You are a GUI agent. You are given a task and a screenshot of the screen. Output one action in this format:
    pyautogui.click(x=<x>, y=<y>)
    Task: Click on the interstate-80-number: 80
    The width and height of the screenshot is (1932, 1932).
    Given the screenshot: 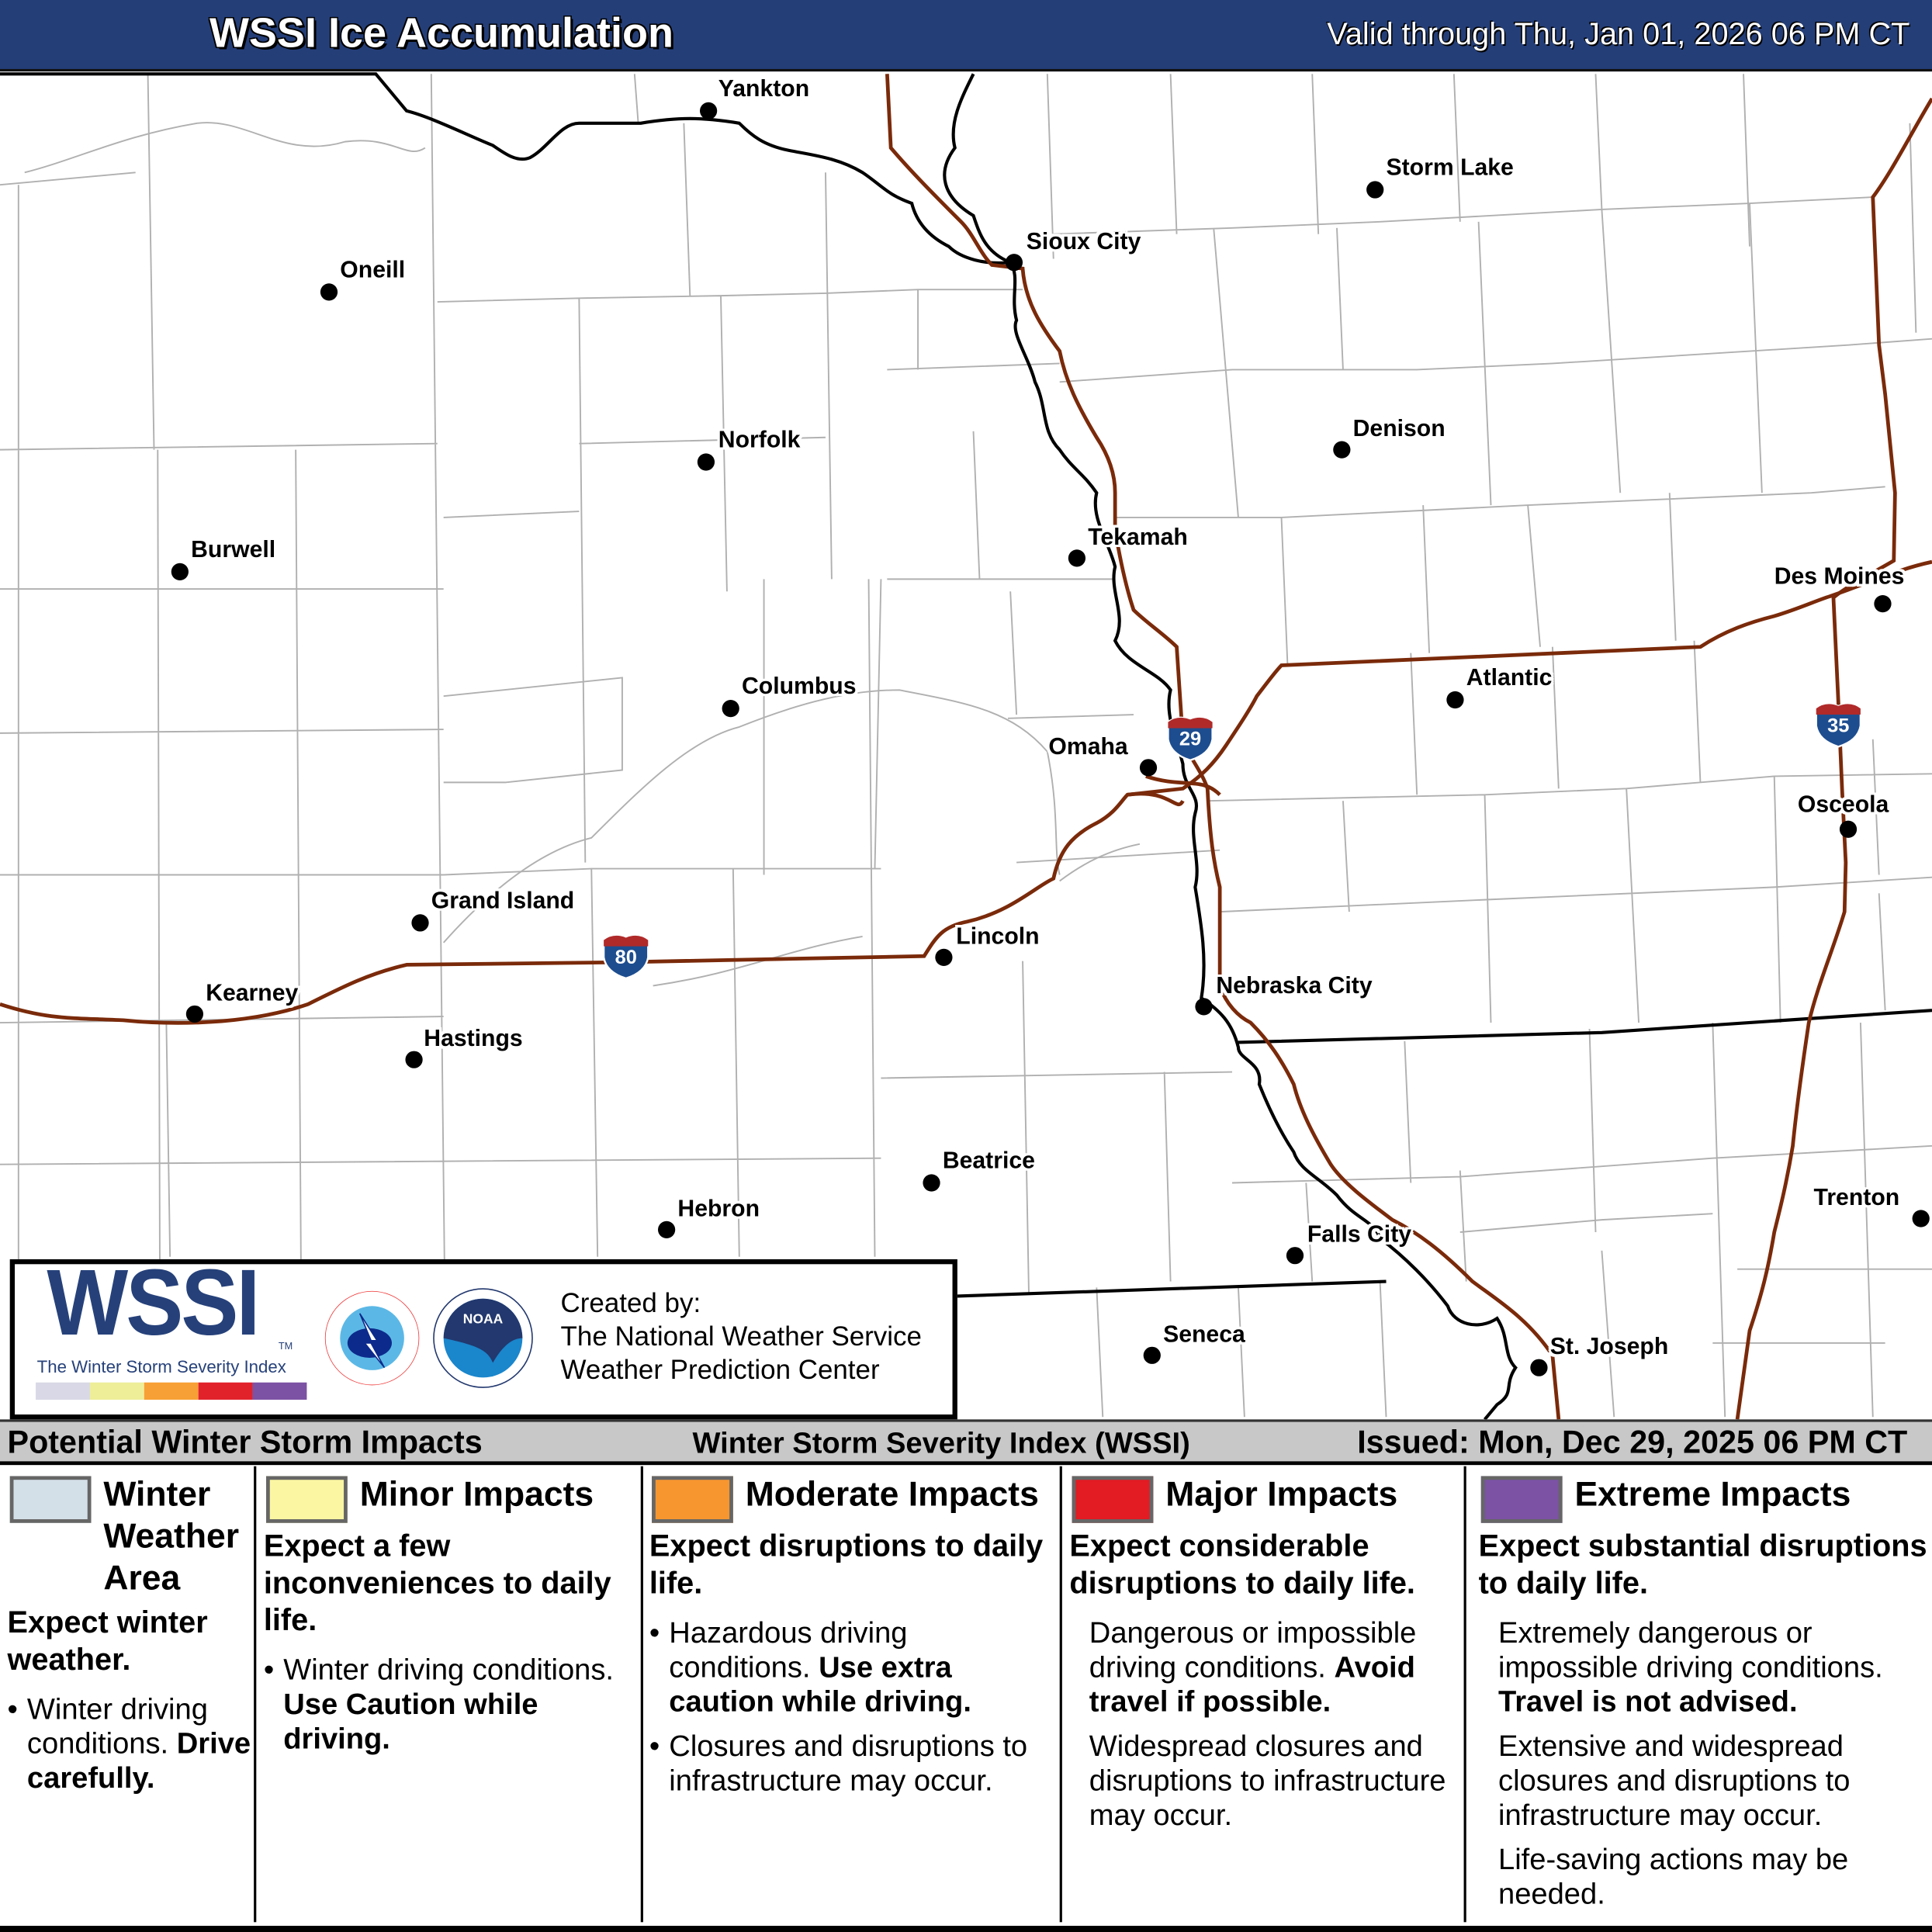 What is the action you would take?
    pyautogui.click(x=626, y=958)
    